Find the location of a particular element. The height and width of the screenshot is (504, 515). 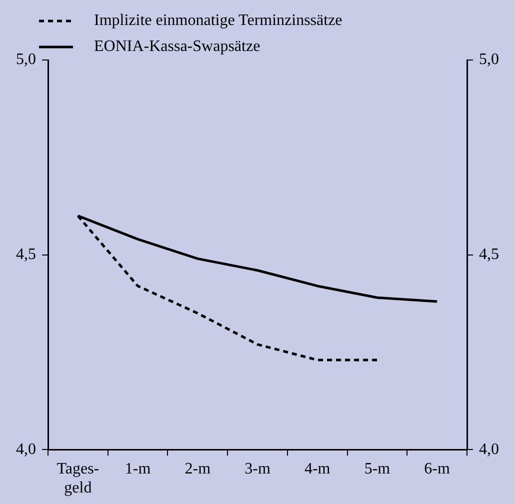

x-tick-label: 1-m is located at coordinates (138, 469).